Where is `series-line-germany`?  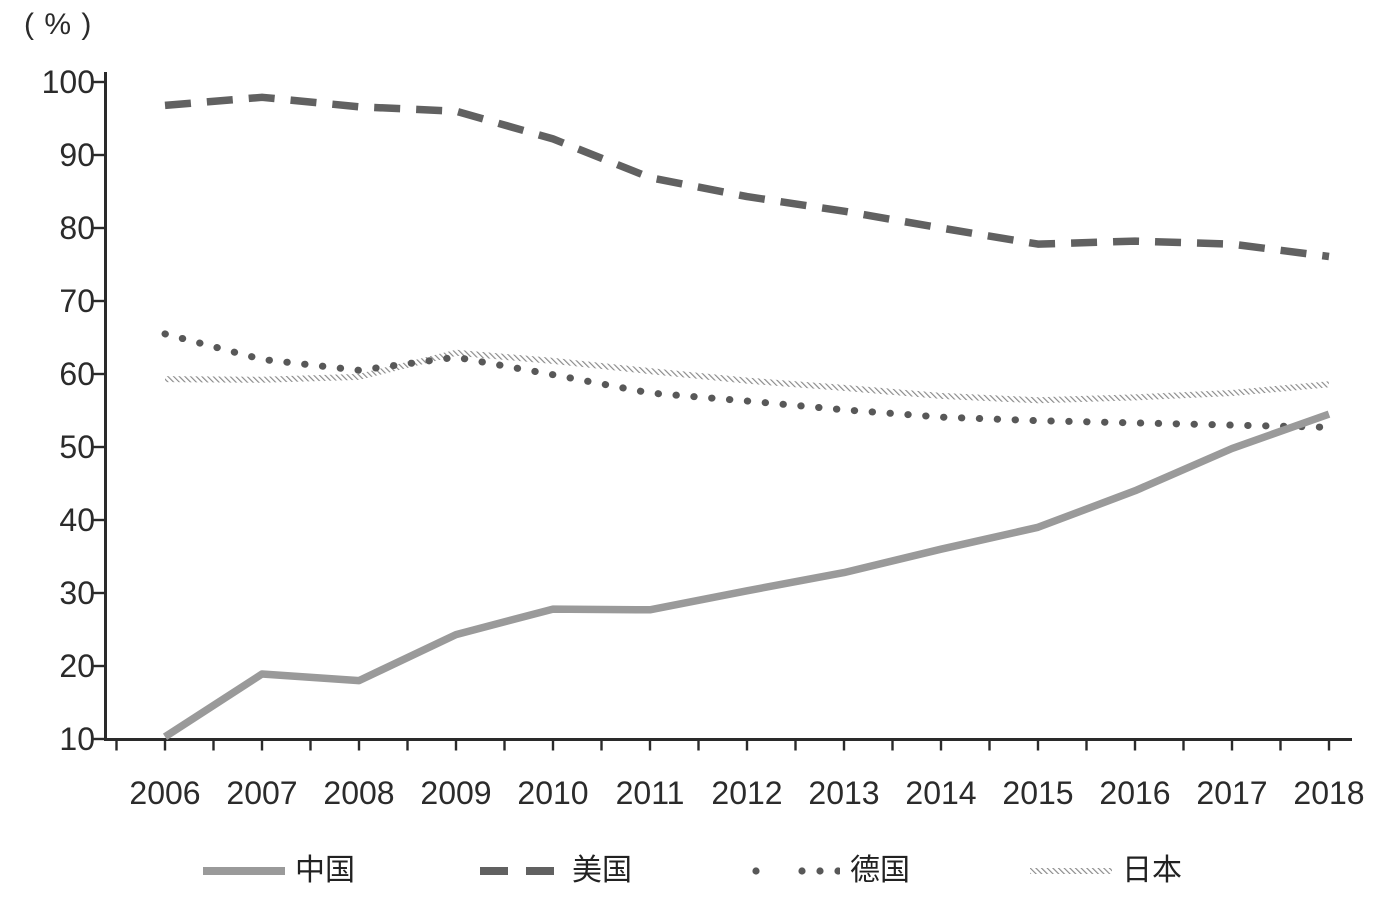
series-line-germany is located at coordinates (747, 380).